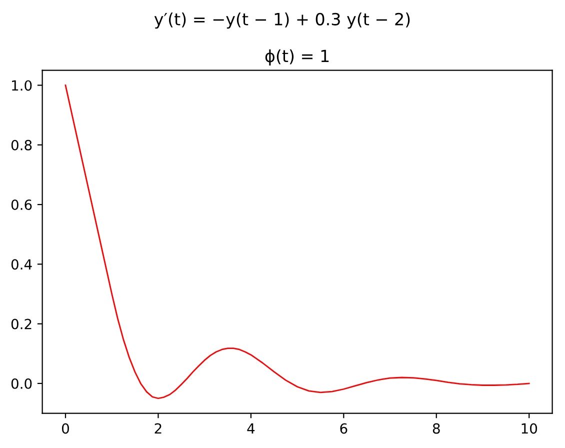 The height and width of the screenshot is (448, 565). What do you see at coordinates (21, 145) in the screenshot?
I see `y-tick-label: 0.8` at bounding box center [21, 145].